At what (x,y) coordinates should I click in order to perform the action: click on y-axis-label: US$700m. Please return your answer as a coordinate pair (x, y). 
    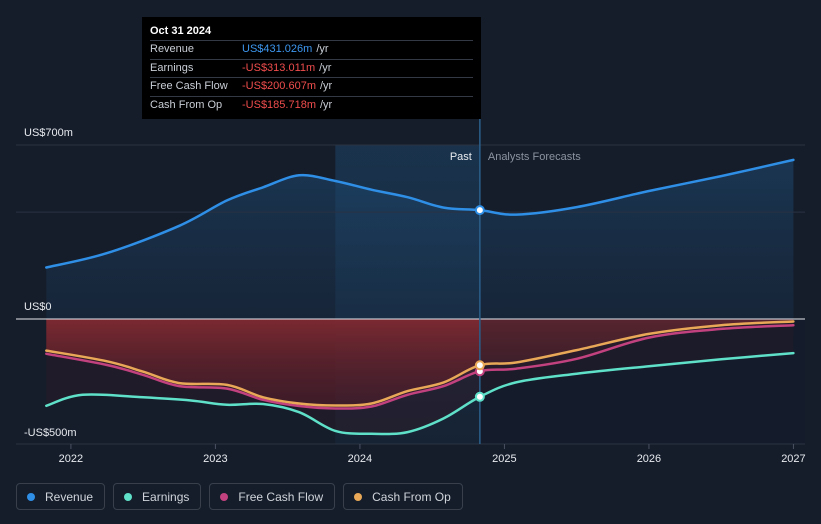
    Looking at the image, I should click on (48, 133).